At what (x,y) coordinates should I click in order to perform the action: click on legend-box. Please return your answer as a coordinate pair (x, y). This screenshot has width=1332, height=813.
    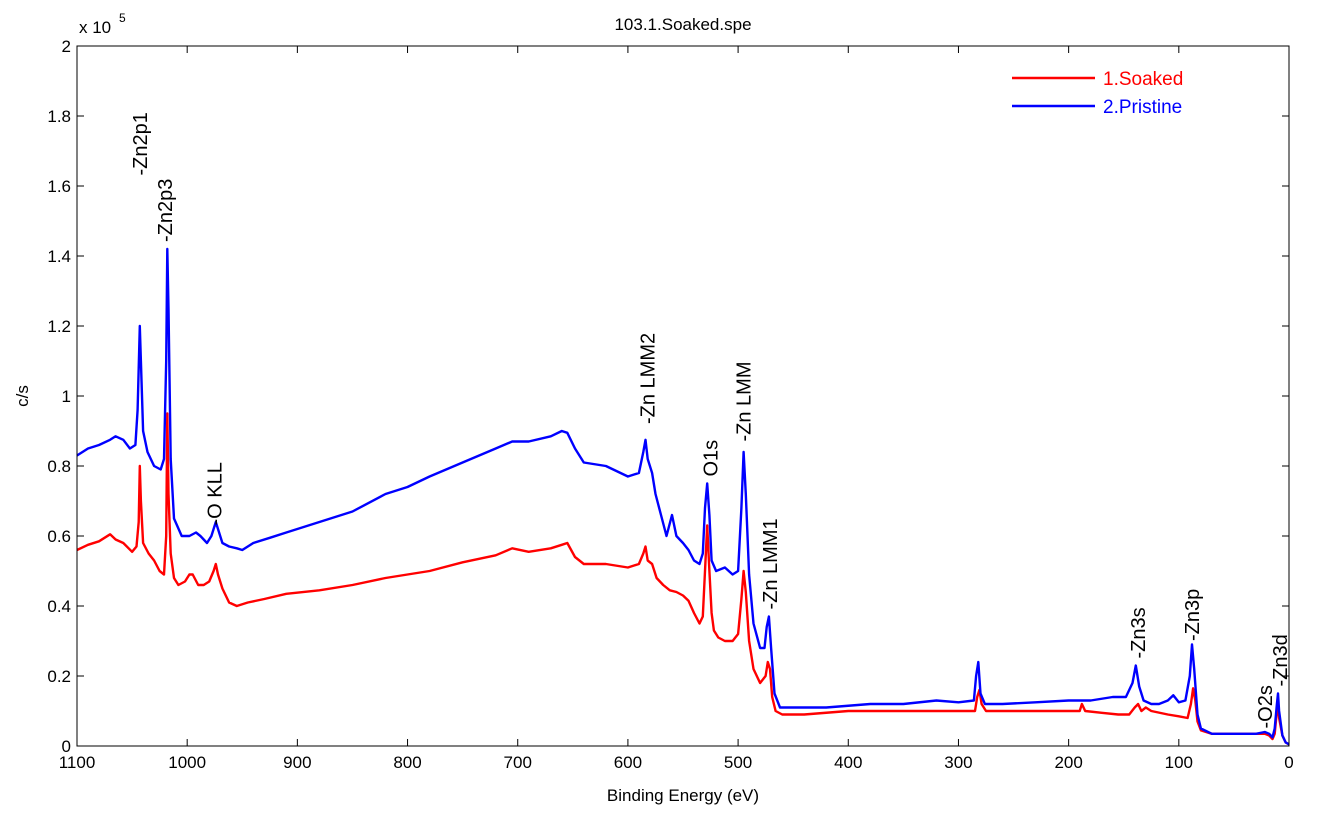
    Looking at the image, I should click on (1140, 94).